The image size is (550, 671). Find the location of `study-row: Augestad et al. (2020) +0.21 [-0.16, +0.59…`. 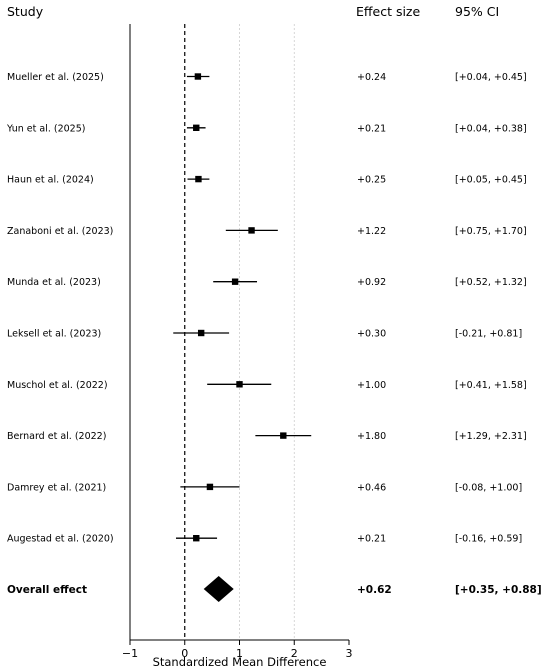

study-row: Augestad et al. (2020) +0.21 [-0.16, +0.59… is located at coordinates (264, 539).